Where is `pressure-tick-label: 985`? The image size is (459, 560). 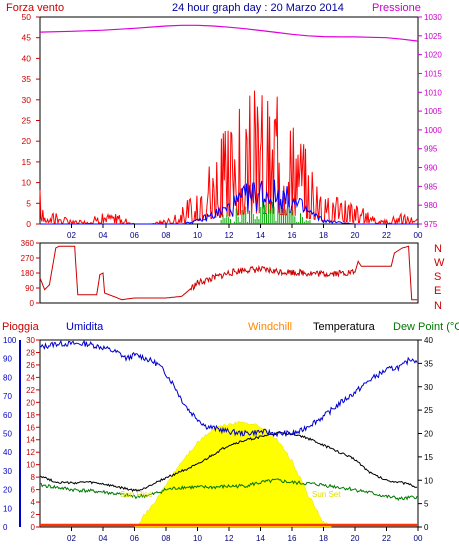 pressure-tick-label: 985 is located at coordinates (431, 186).